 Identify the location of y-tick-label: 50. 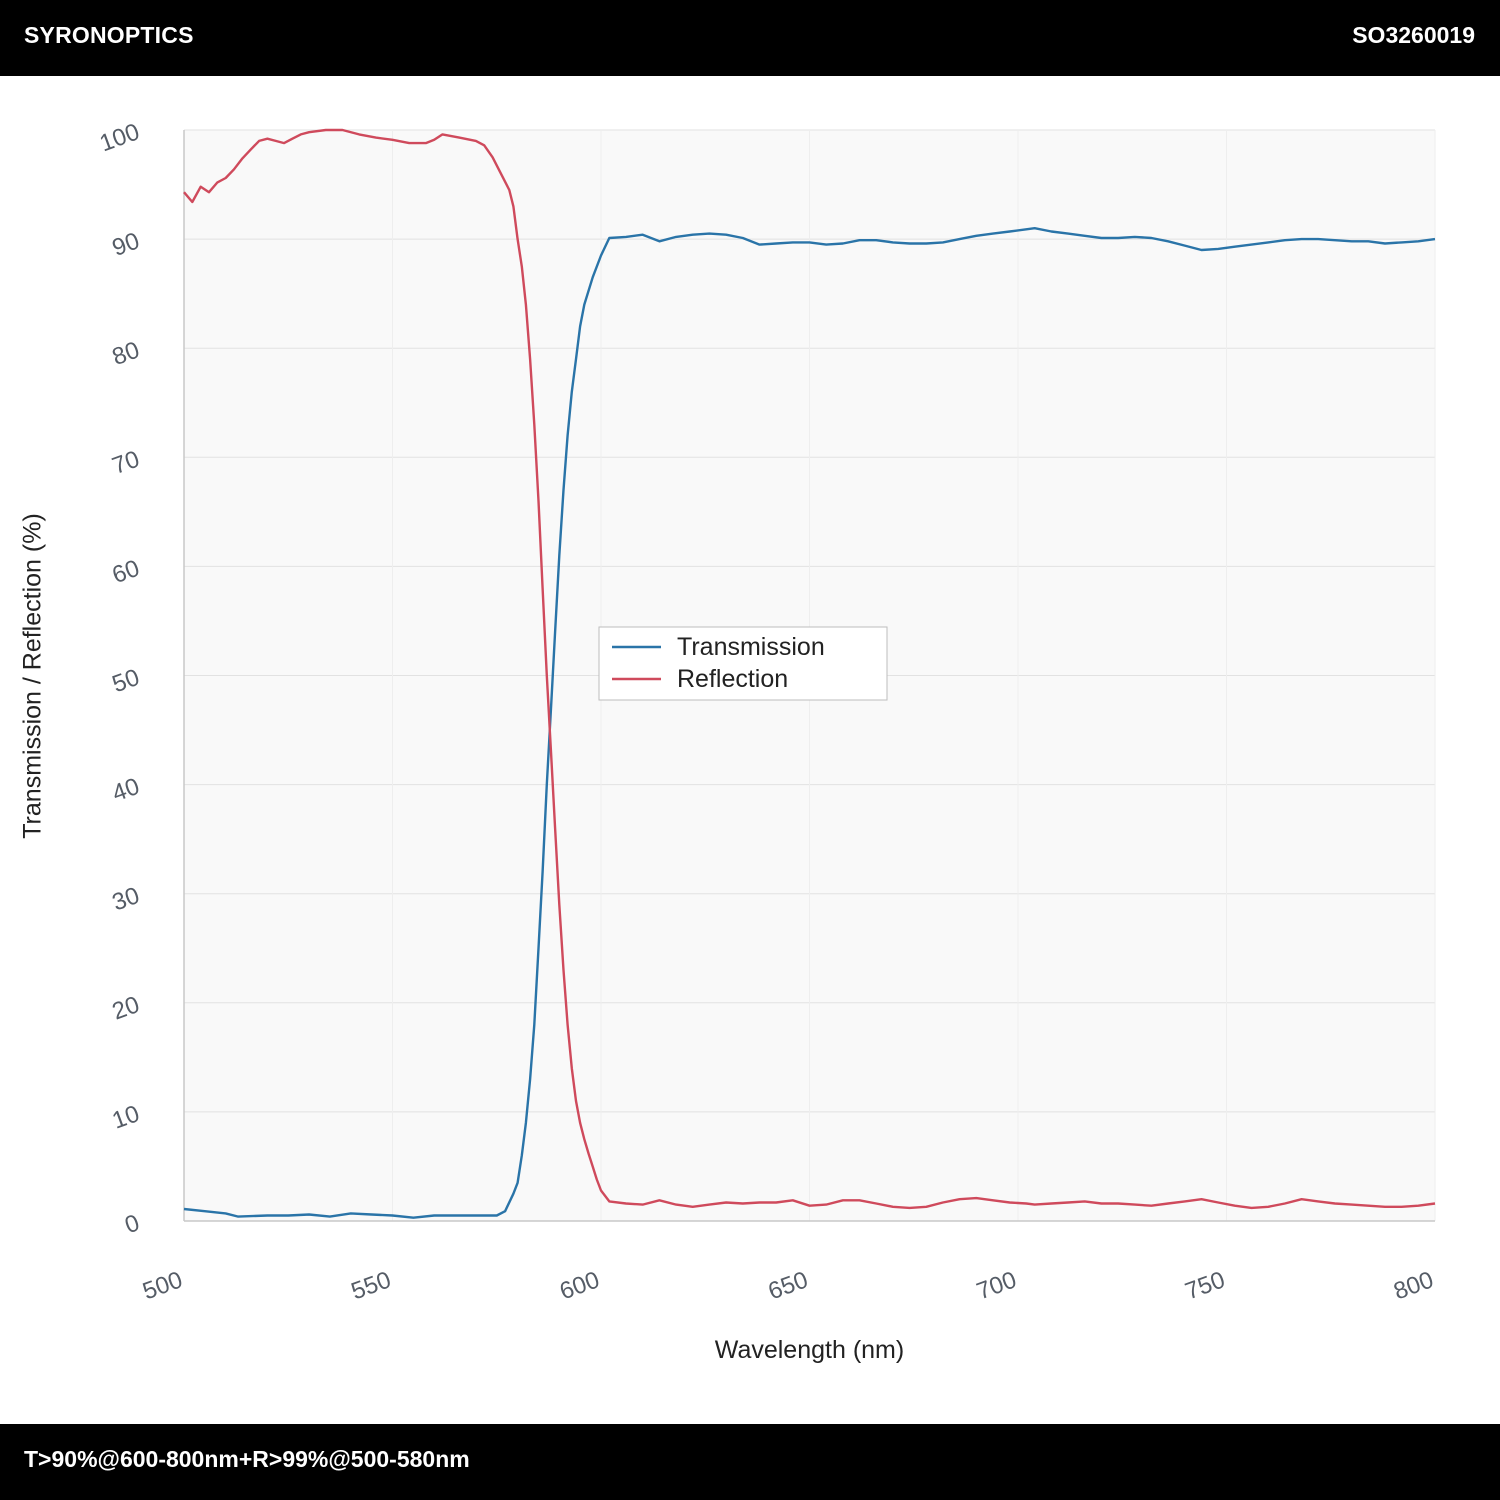
(126, 681).